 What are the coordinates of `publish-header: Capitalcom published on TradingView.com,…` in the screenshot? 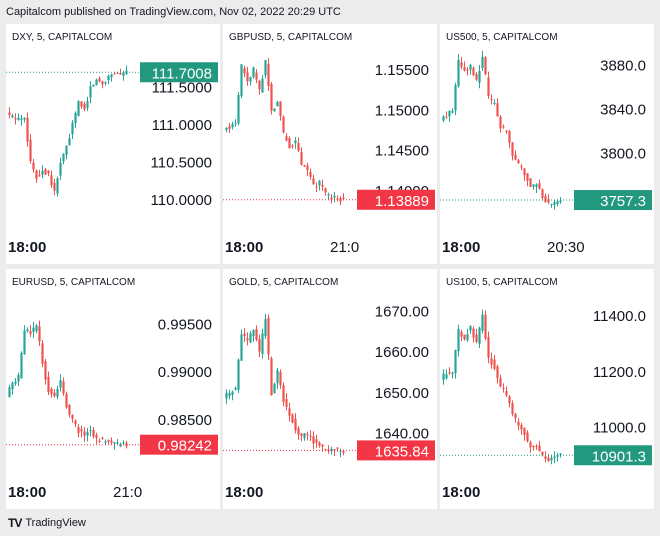 It's located at (173, 12).